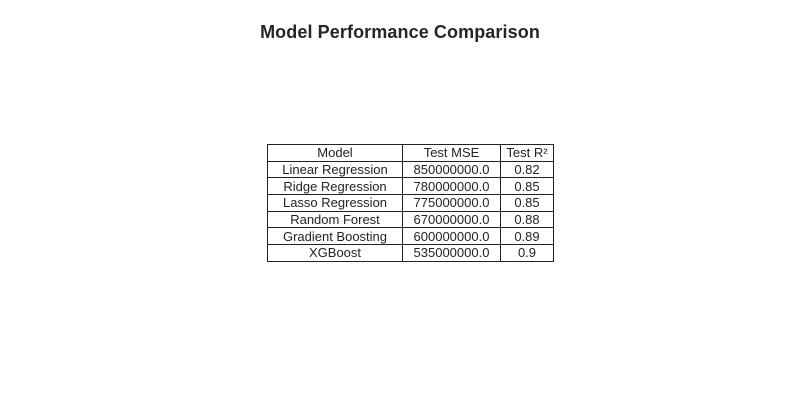 The width and height of the screenshot is (800, 400). Describe the element at coordinates (335, 169) in the screenshot. I see `model-cell: Linear Regression` at that location.